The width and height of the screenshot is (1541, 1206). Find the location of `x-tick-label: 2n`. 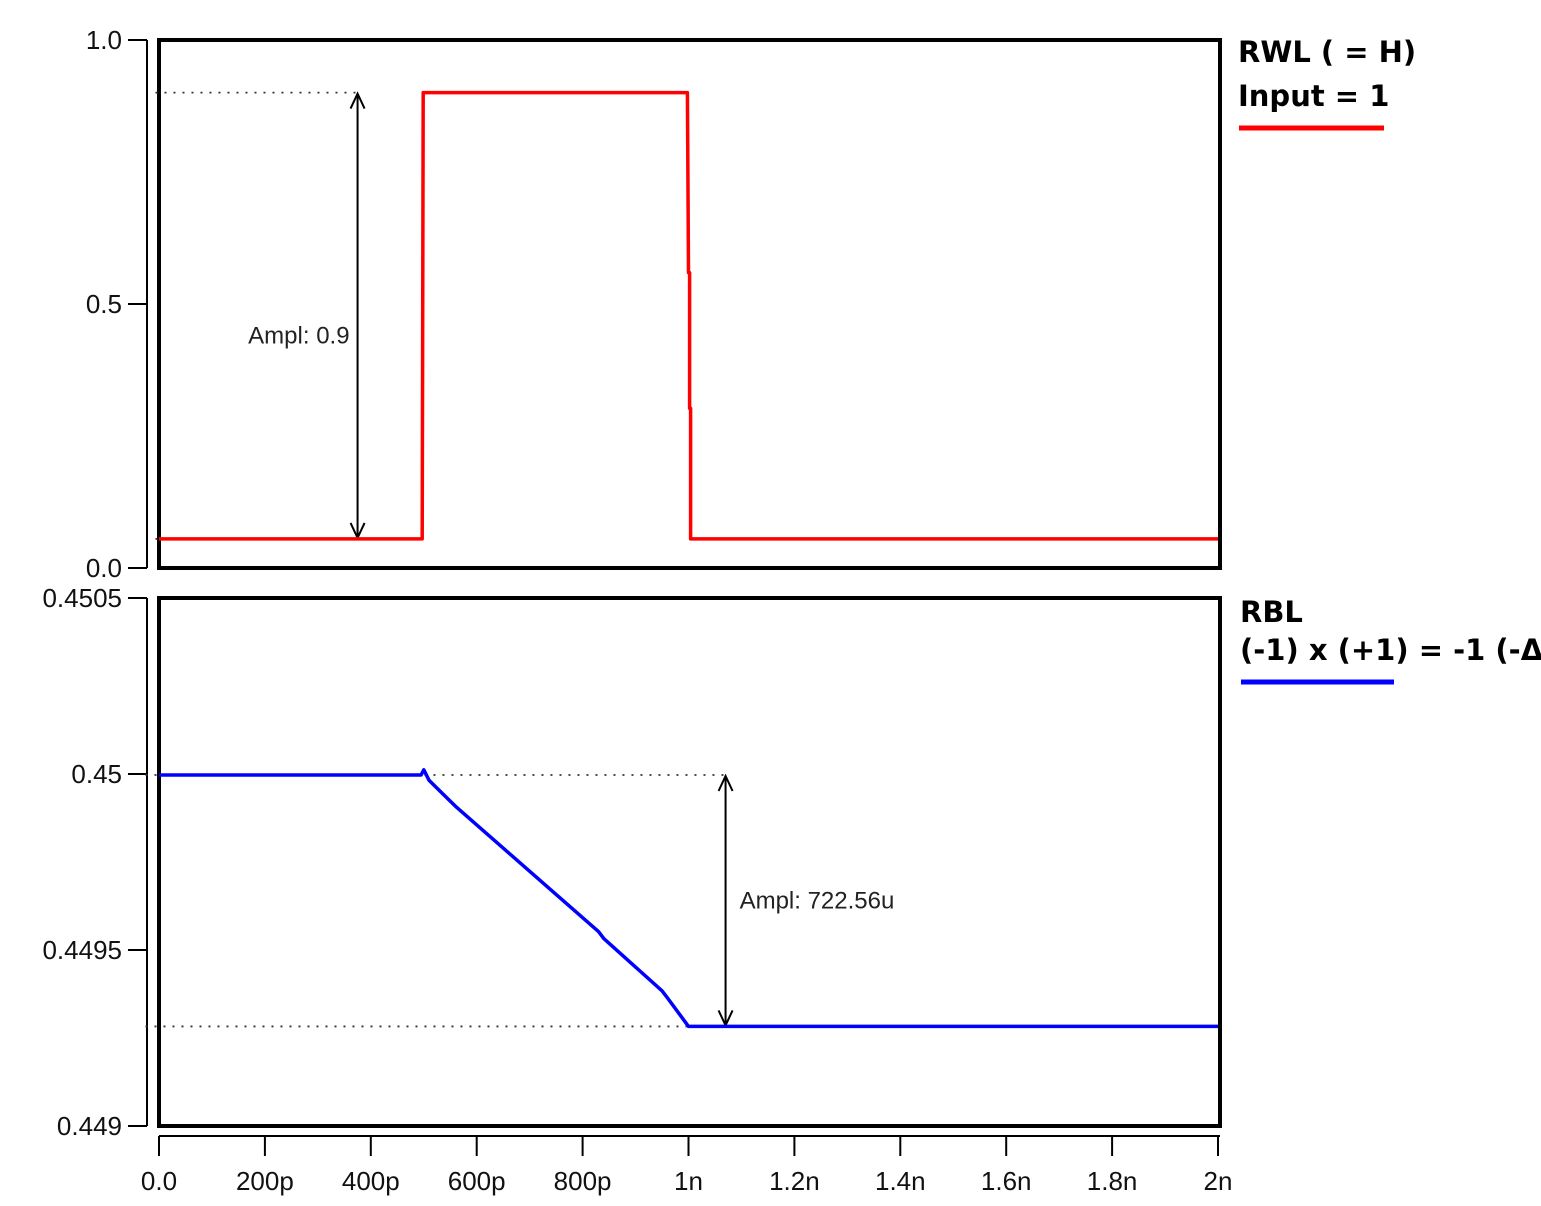

x-tick-label: 2n is located at coordinates (1218, 1181).